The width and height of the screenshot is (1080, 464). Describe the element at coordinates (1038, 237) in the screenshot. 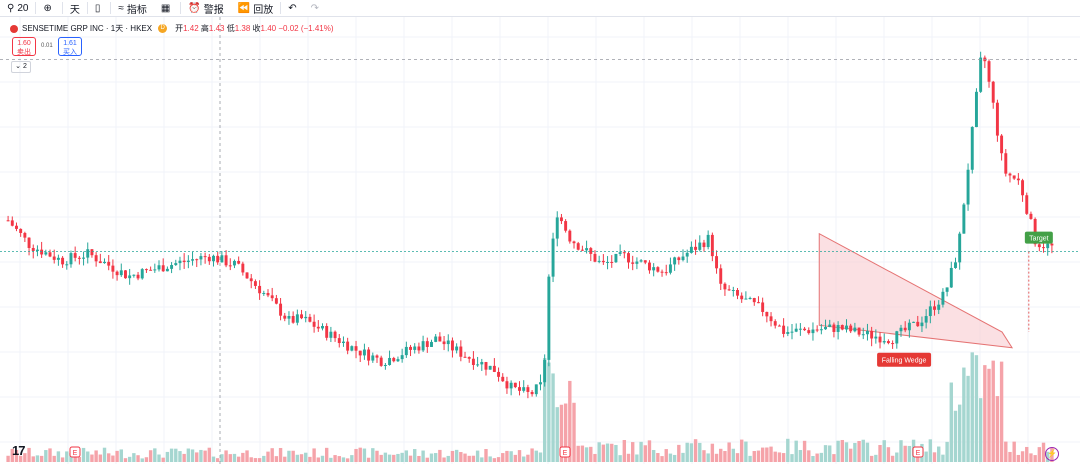

I see `target-label-box` at that location.